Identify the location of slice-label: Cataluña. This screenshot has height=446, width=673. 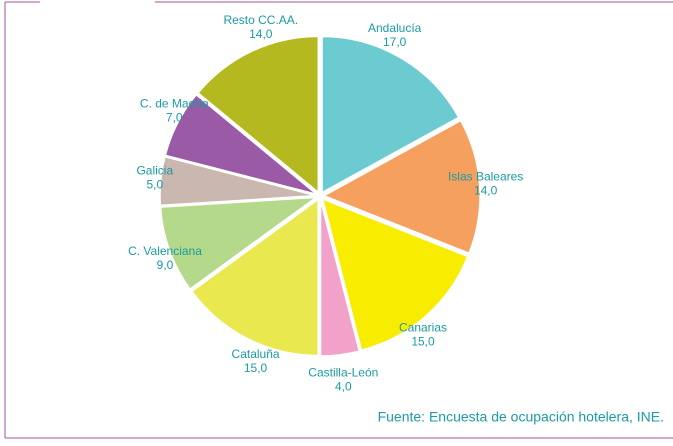
(256, 354).